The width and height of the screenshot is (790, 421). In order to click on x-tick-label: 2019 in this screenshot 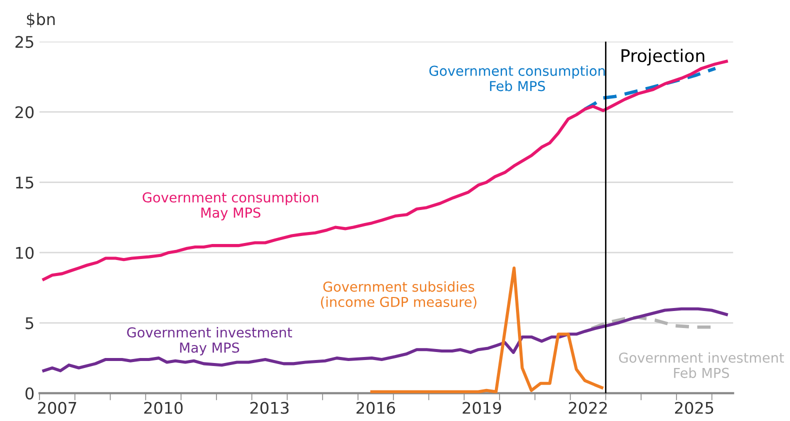, I will do `click(482, 408)`.